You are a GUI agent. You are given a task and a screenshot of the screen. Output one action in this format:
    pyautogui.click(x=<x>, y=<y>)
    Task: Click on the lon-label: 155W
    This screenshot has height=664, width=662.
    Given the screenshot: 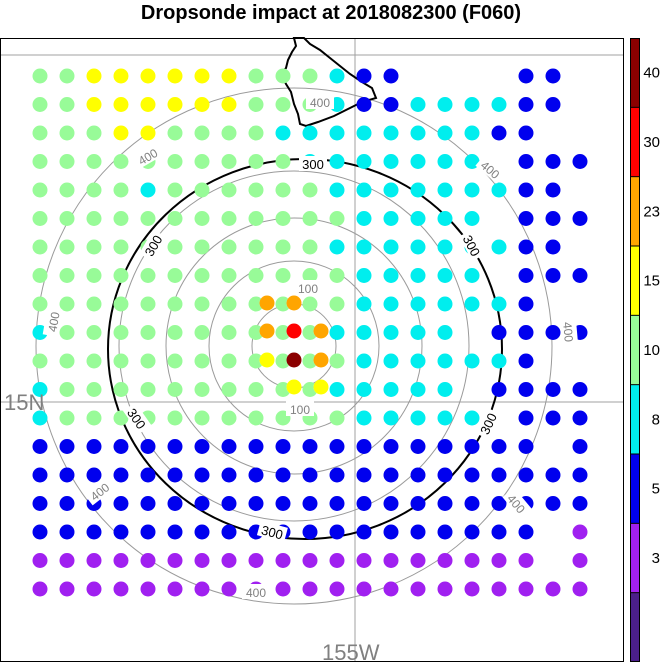 What is the action you would take?
    pyautogui.click(x=351, y=652)
    